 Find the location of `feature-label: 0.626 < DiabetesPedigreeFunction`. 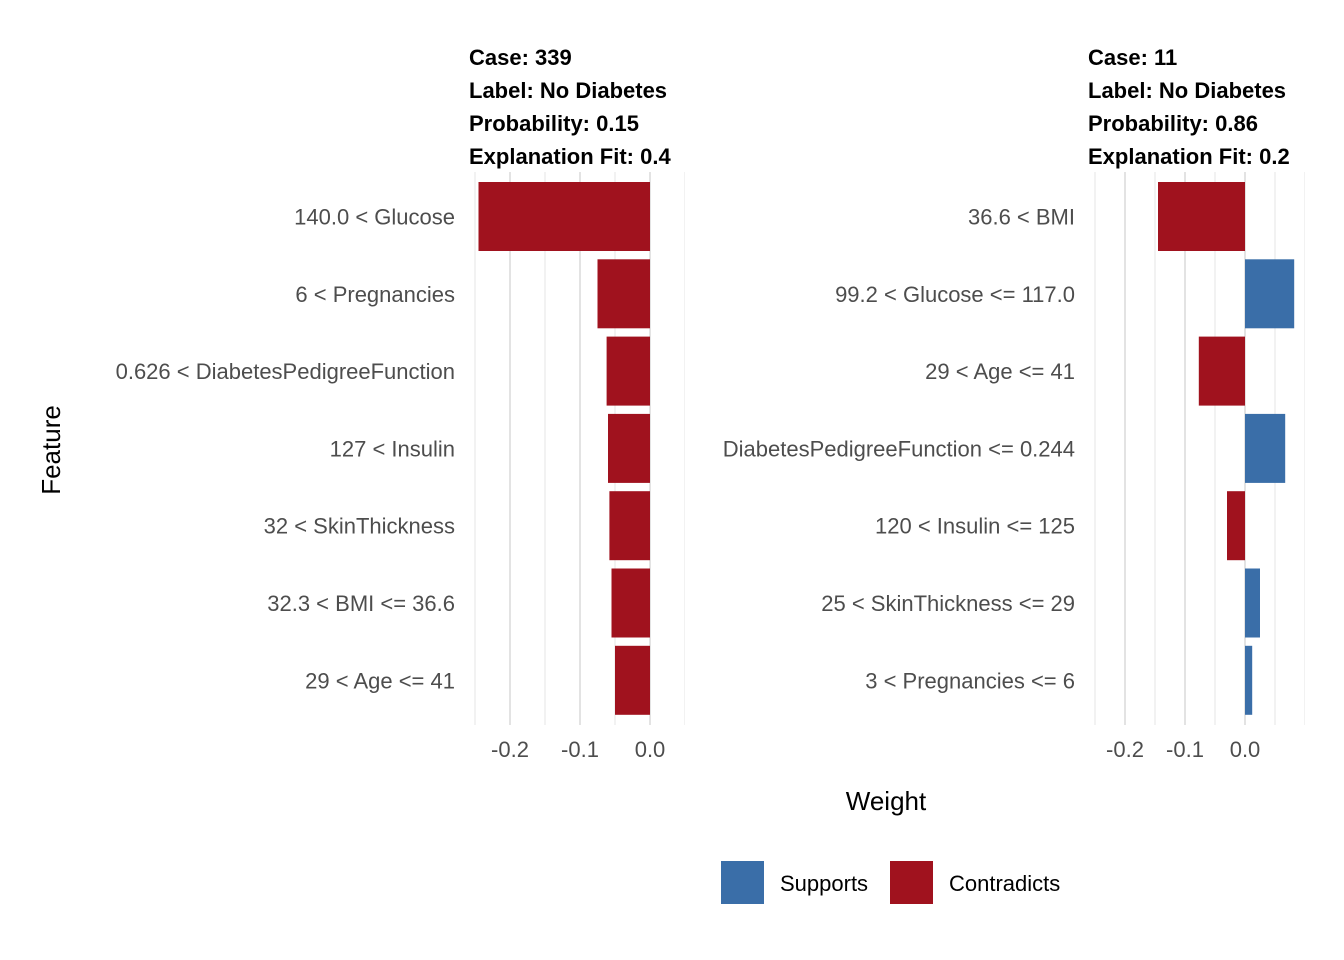

feature-label: 0.626 < DiabetesPedigreeFunction is located at coordinates (285, 371).